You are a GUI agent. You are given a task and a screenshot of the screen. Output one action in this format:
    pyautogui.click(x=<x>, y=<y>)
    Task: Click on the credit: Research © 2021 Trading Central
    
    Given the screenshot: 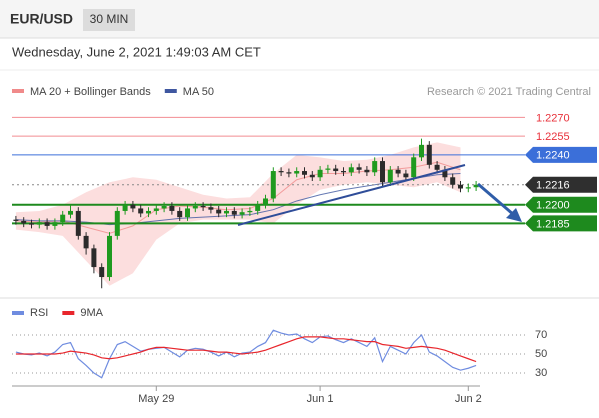 What is the action you would take?
    pyautogui.click(x=509, y=92)
    